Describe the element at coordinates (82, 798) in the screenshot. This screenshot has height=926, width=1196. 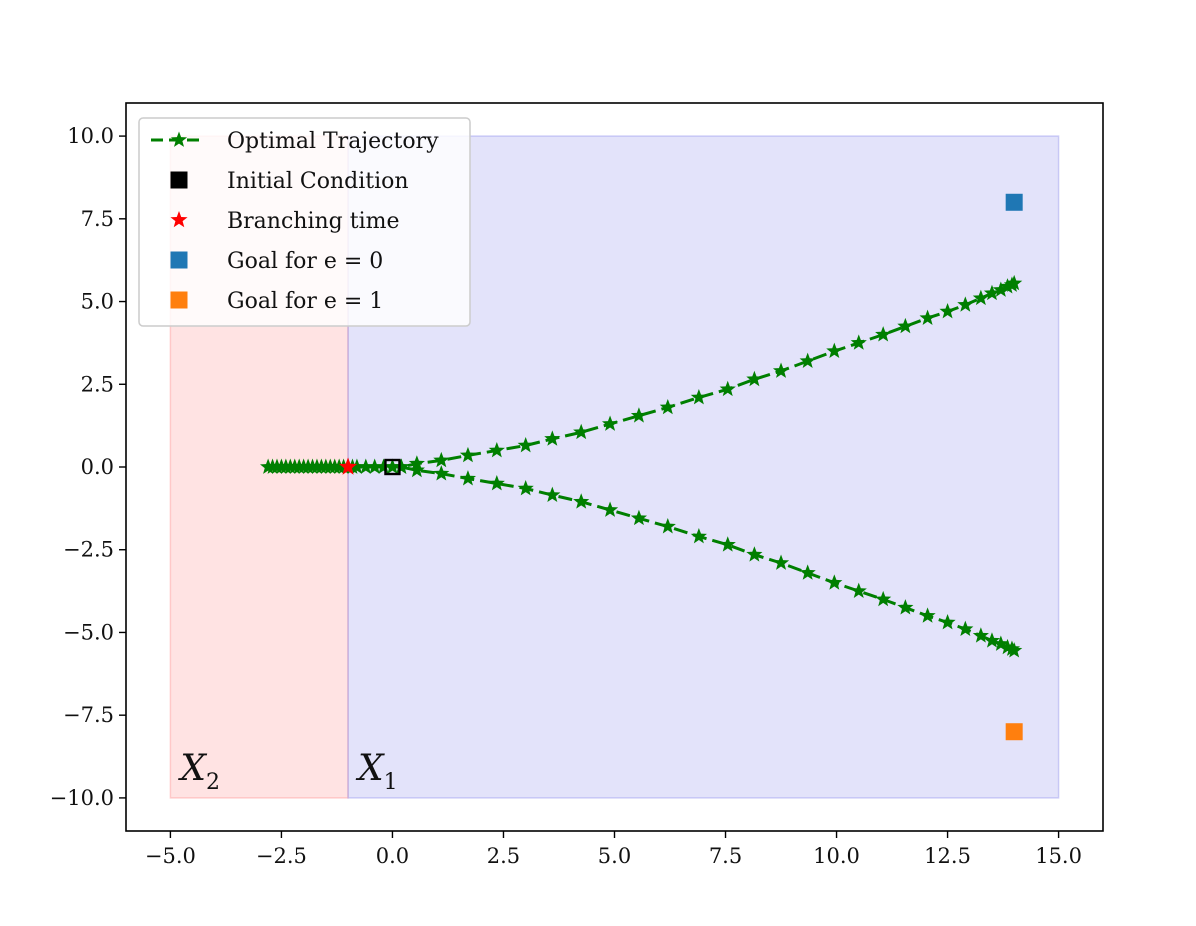
I see `y-tick-label: −10.0` at that location.